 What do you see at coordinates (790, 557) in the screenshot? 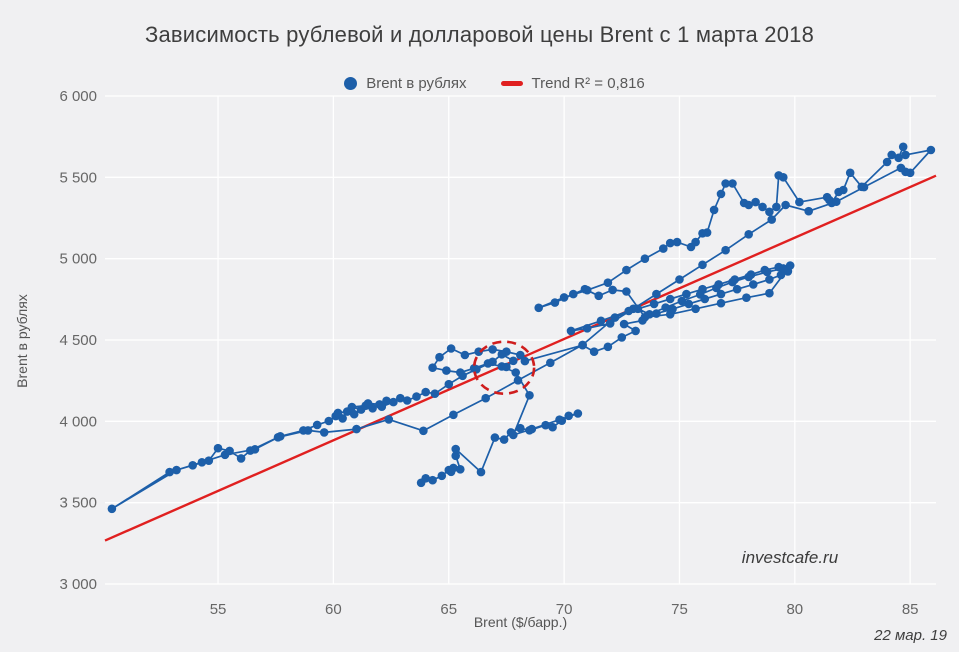
I see `watermark: investcafe.ru` at bounding box center [790, 557].